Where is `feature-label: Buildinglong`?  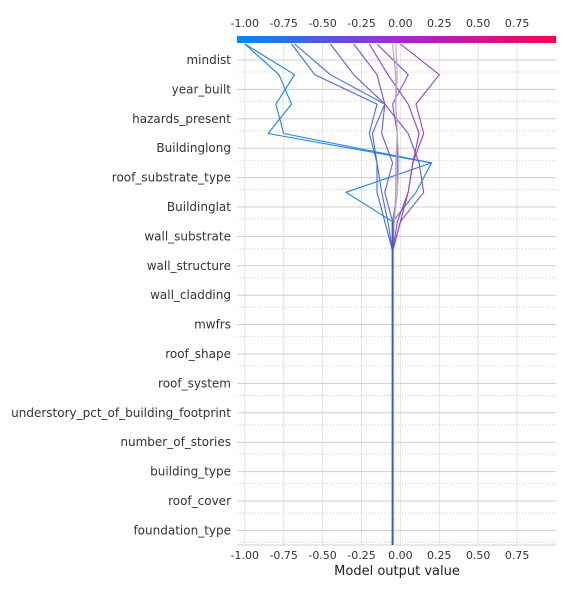
feature-label: Buildinglong is located at coordinates (193, 148).